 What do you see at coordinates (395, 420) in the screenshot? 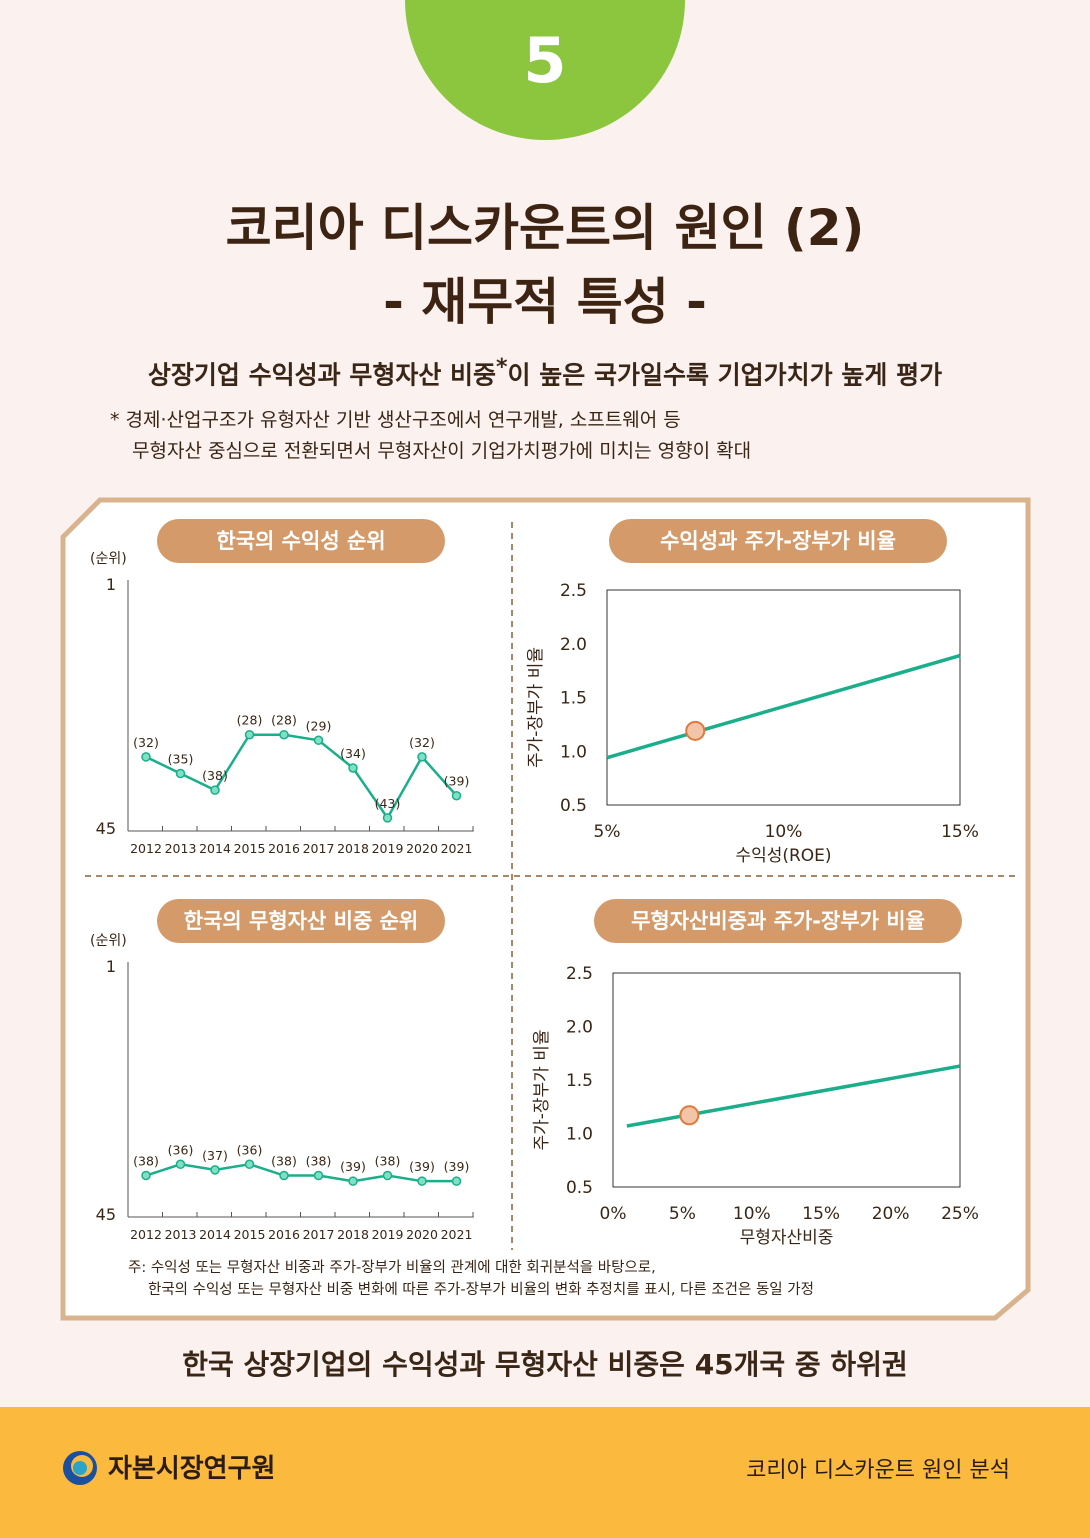
I see `note-line-1: * 경제·산업구조가 유형자산 기반 생산구조에서 연구개발, 소프트웨어 등` at bounding box center [395, 420].